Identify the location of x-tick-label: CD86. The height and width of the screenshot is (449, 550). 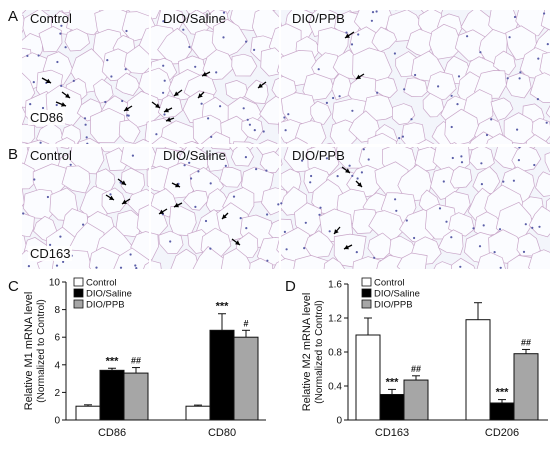
(112, 433).